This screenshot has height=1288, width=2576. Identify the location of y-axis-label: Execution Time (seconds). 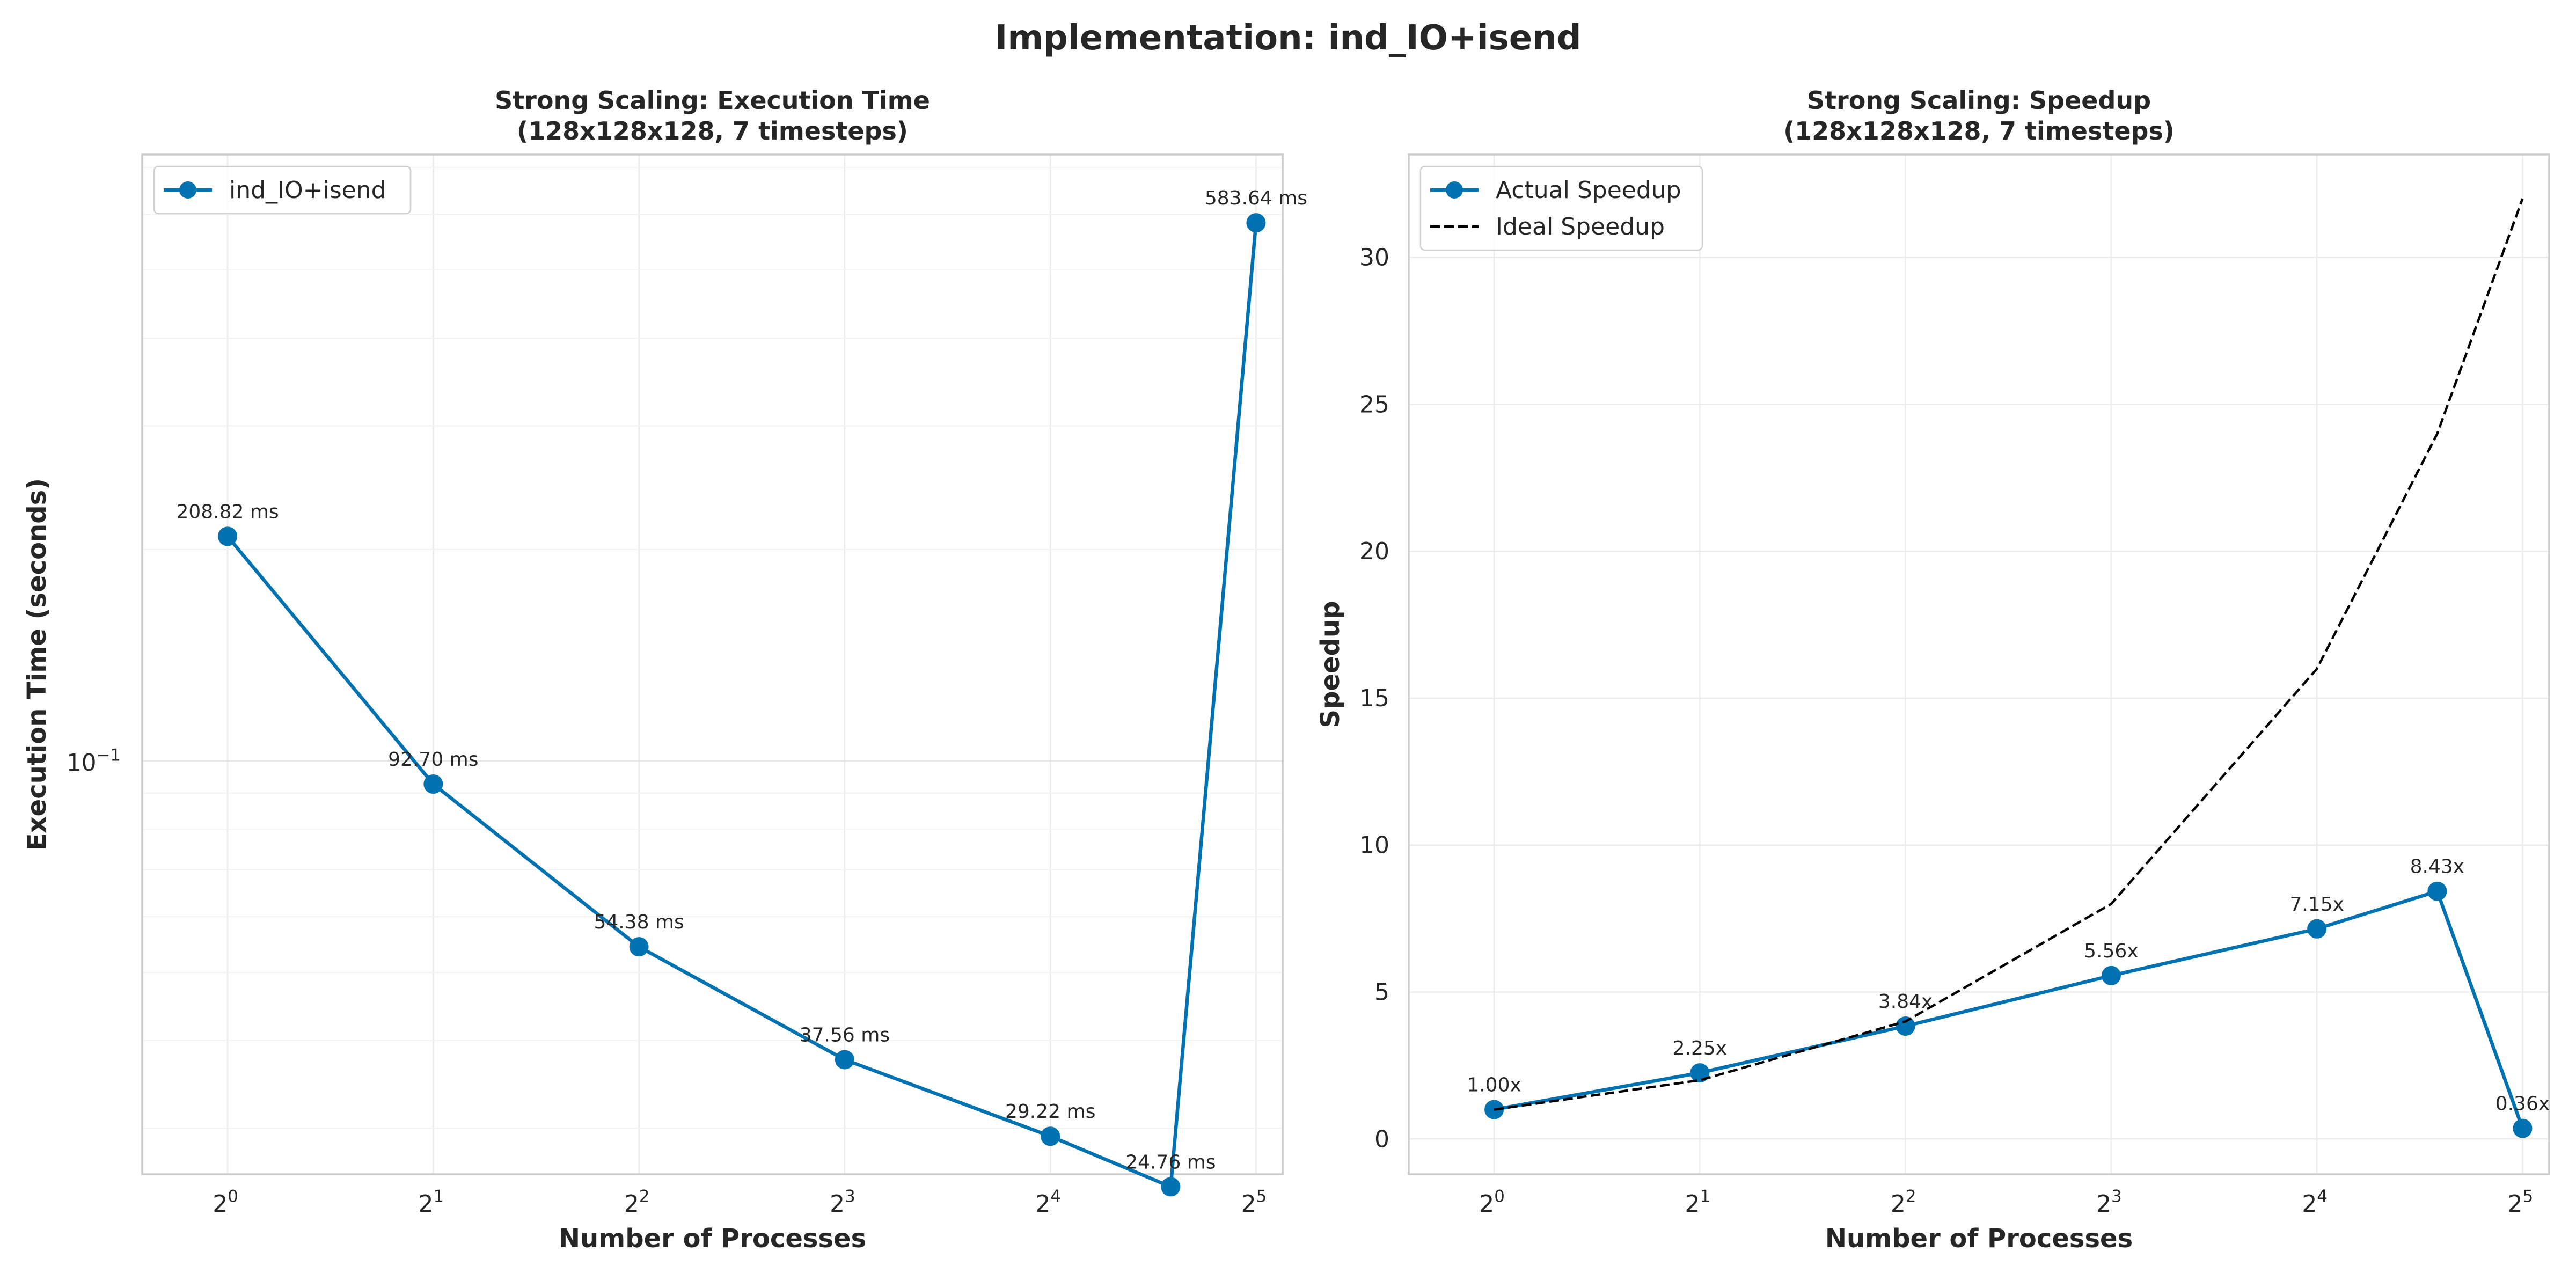
(37, 664).